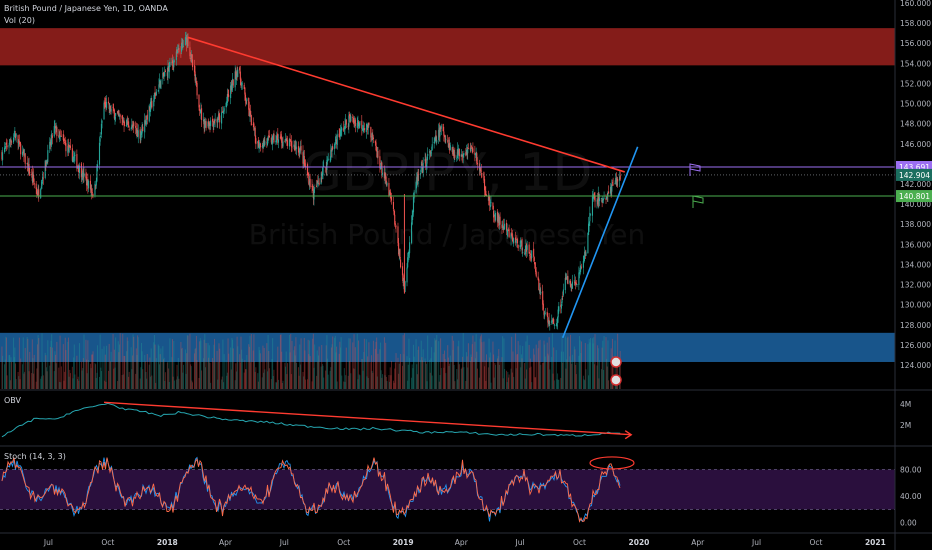 The image size is (932, 550). What do you see at coordinates (600, 242) in the screenshot?
I see `ascending-blue-trendline` at bounding box center [600, 242].